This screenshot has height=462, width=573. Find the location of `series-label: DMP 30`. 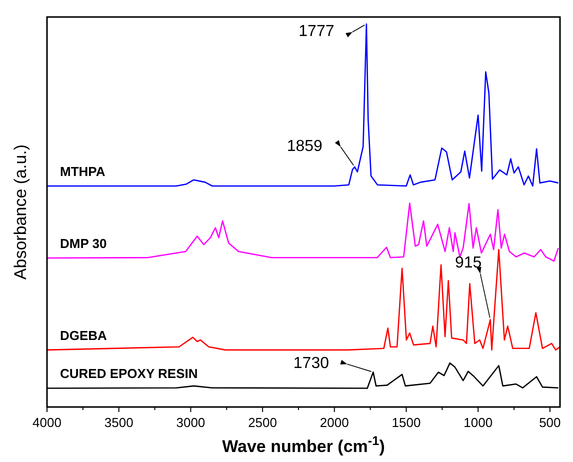

series-label: DMP 30 is located at coordinates (83, 244).